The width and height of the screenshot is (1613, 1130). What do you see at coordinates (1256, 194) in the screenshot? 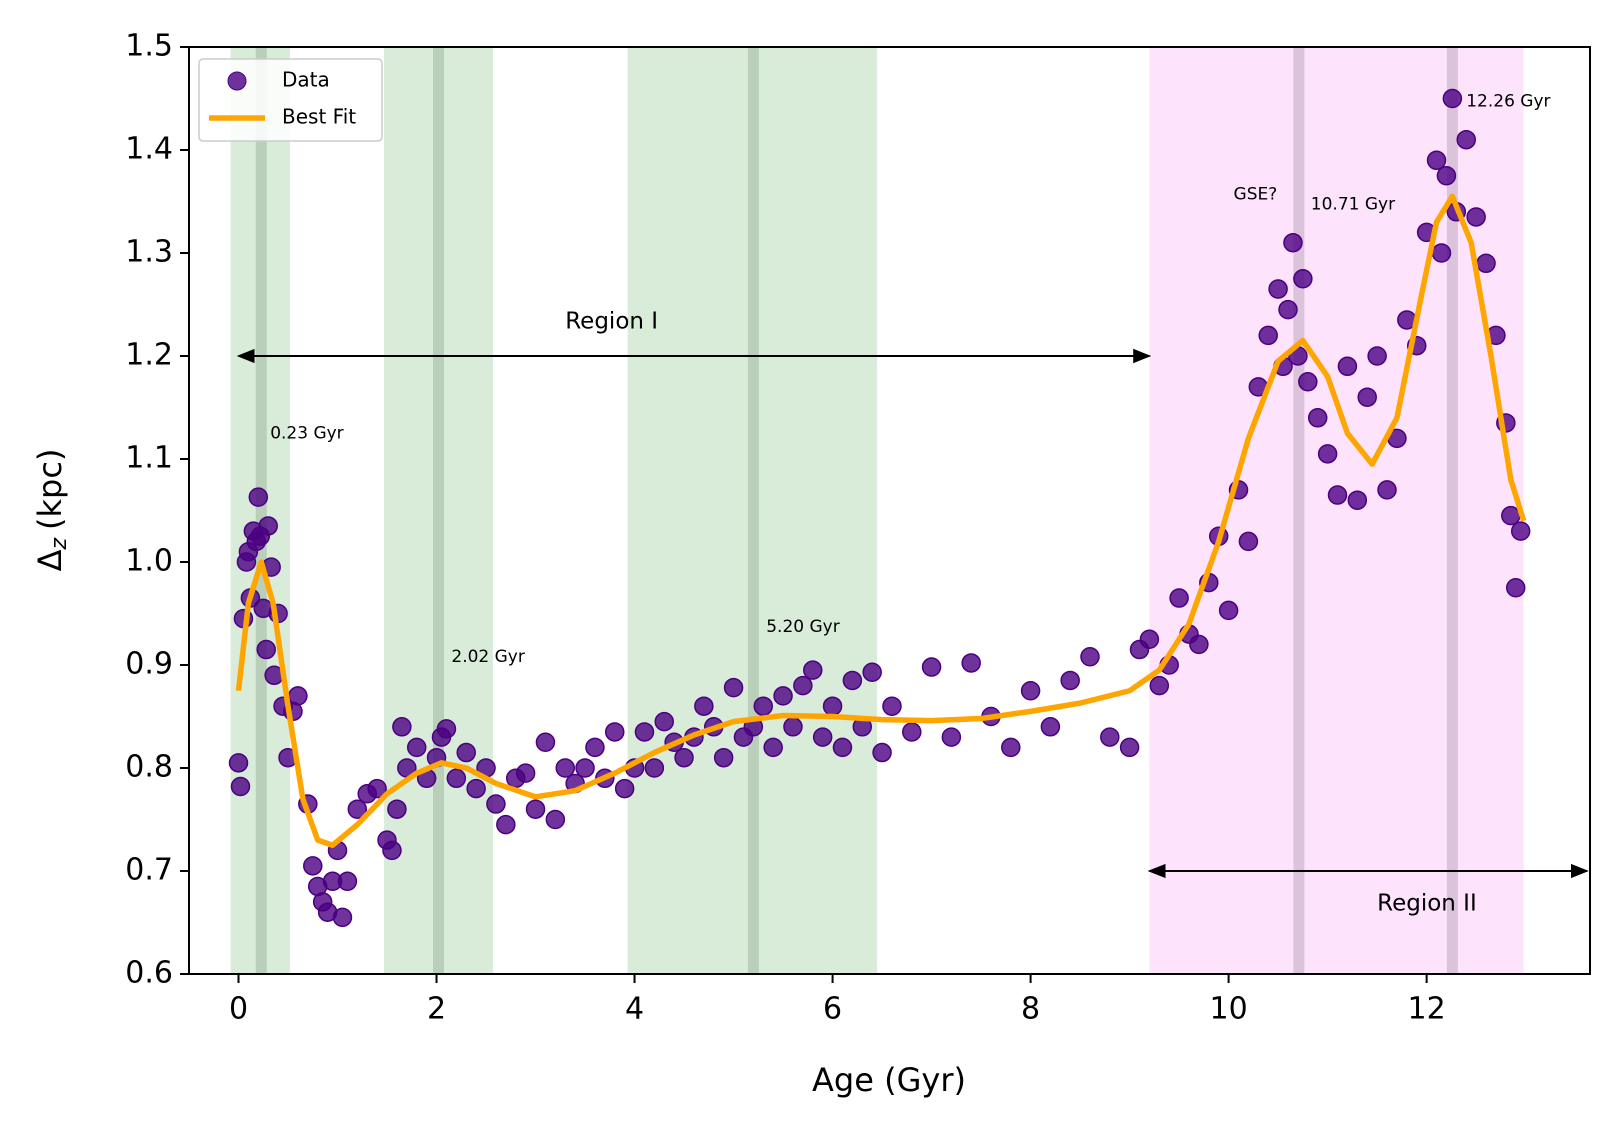
I see `annotation: GSE?` at bounding box center [1256, 194].